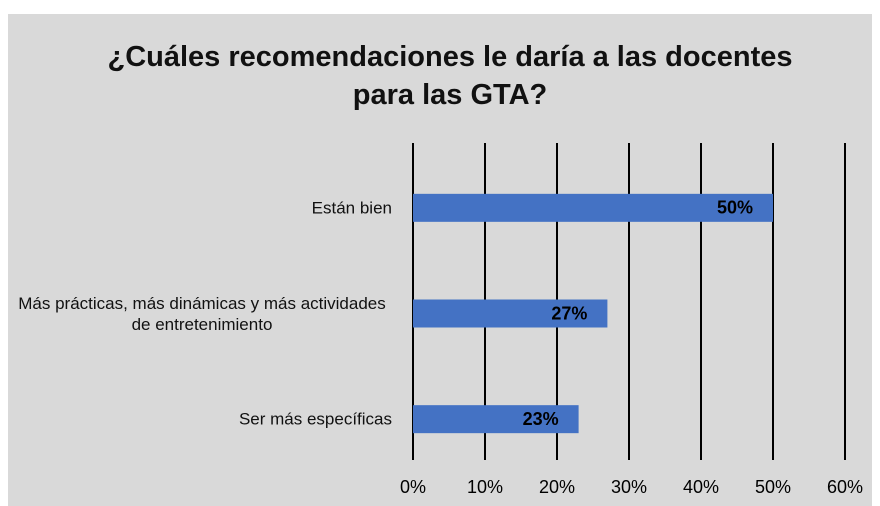 This screenshot has width=880, height=506. Describe the element at coordinates (541, 419) in the screenshot. I see `data-label: 23%` at that location.